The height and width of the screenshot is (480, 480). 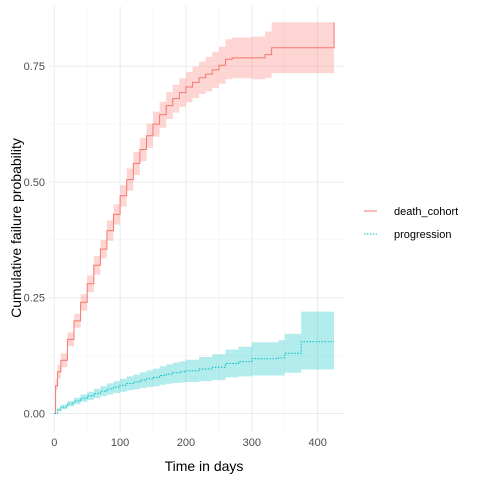 I want to click on y-tick-label: 0.00, so click(x=34, y=414).